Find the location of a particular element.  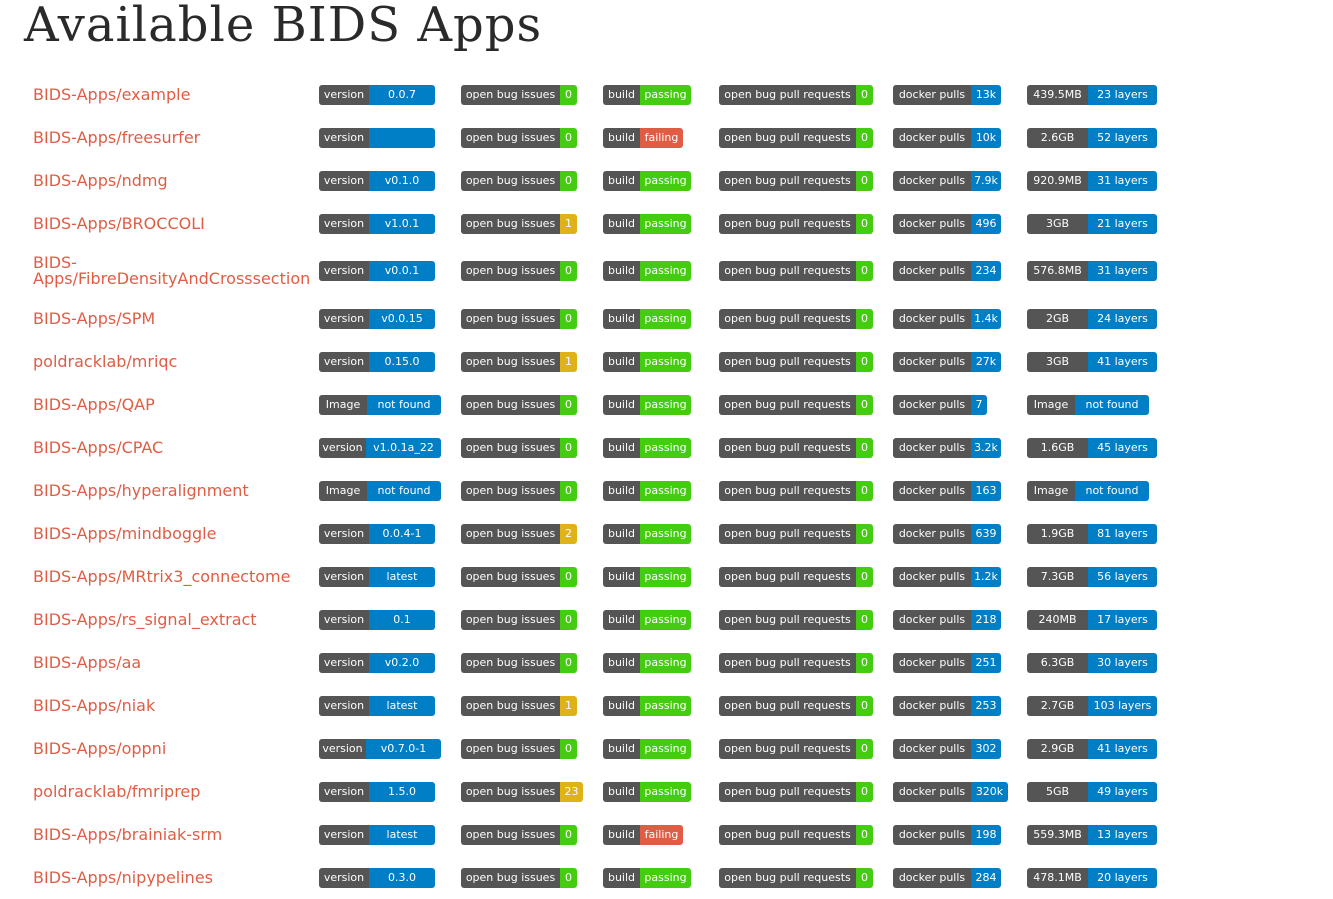

version-badge: version 0.0.4-1 is located at coordinates (377, 533).